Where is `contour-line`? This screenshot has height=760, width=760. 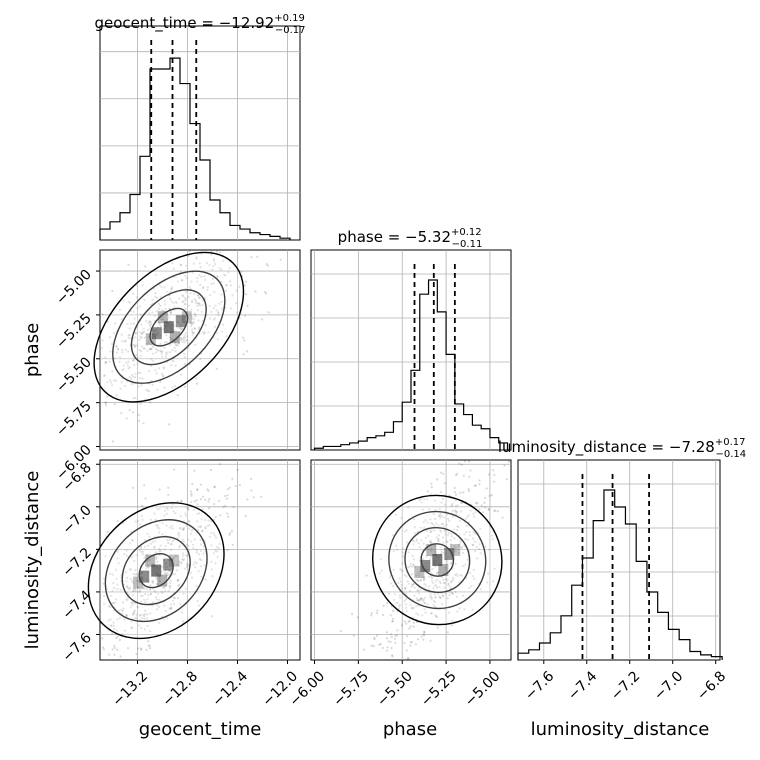 contour-line is located at coordinates (156, 570).